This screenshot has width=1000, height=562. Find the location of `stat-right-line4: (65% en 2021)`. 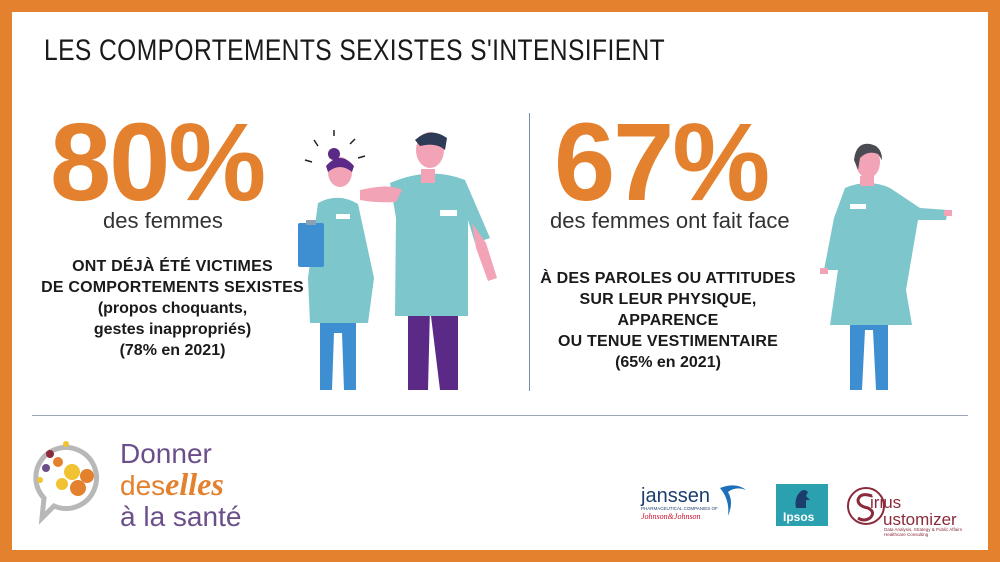

stat-right-line4: (65% en 2021) is located at coordinates (668, 362).